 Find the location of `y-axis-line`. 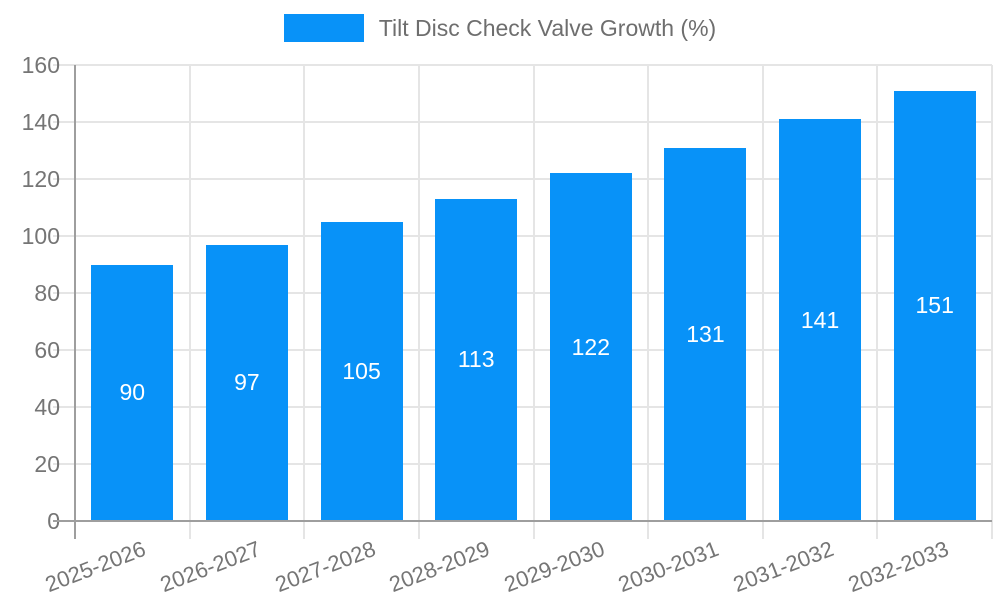

y-axis-line is located at coordinates (75, 302).